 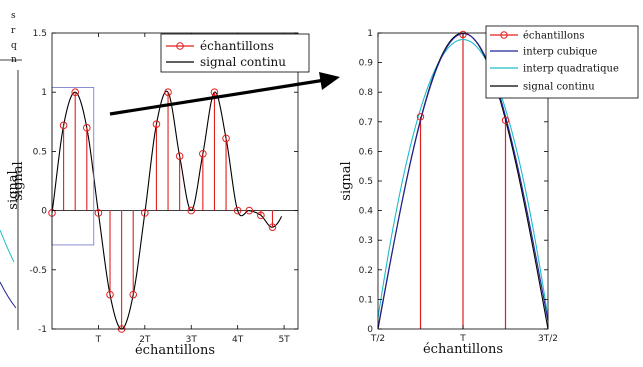 What do you see at coordinates (217, 97) in the screenshot?
I see `zoom-arrow-shaft` at bounding box center [217, 97].